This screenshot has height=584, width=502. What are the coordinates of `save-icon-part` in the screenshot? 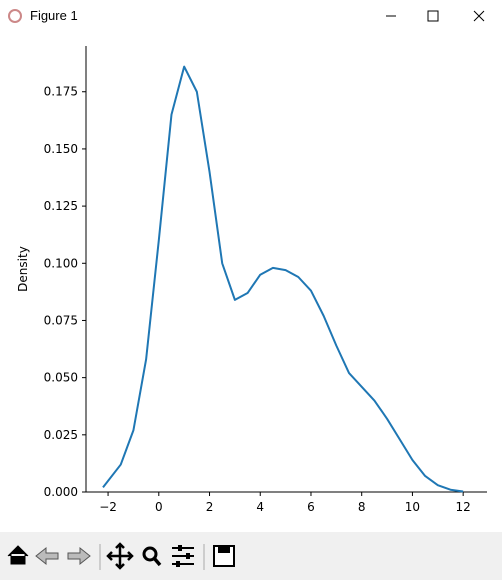 It's located at (224, 549).